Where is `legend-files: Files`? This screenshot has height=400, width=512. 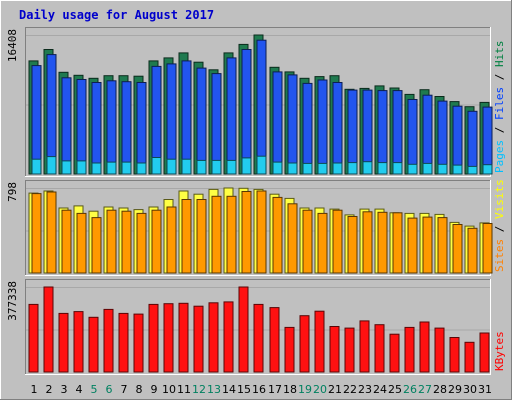
legend-files: Files is located at coordinates (499, 103).